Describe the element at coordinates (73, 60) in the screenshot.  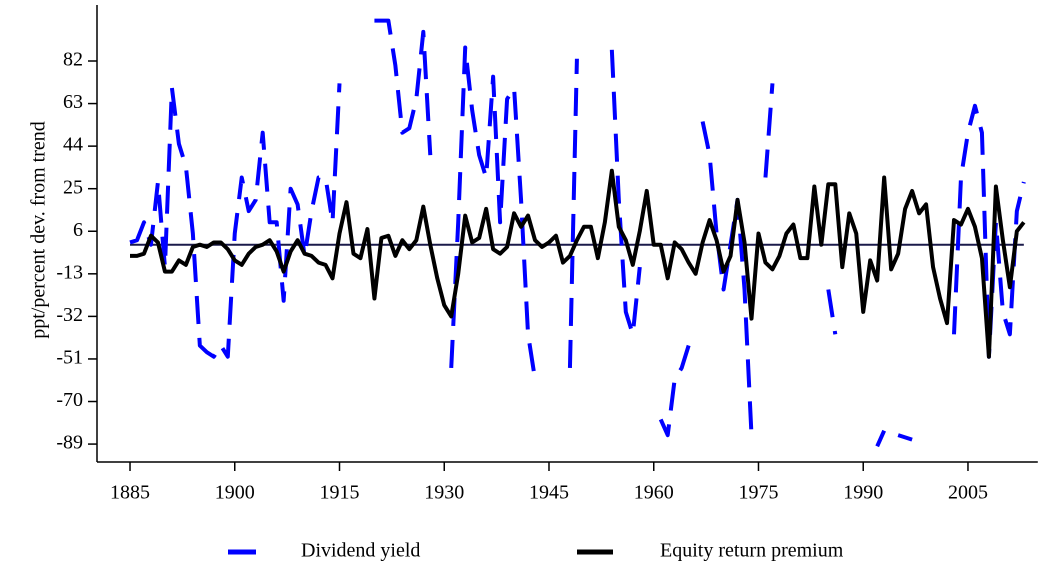
I see `y-tick-label: 82` at that location.